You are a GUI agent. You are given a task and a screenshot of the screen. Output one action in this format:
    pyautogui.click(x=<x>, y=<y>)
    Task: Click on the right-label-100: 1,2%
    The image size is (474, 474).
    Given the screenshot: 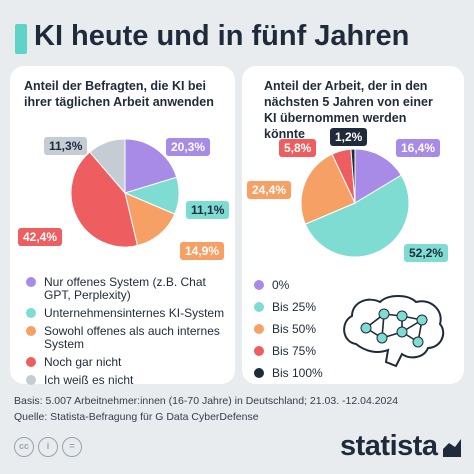 What is the action you would take?
    pyautogui.click(x=349, y=137)
    